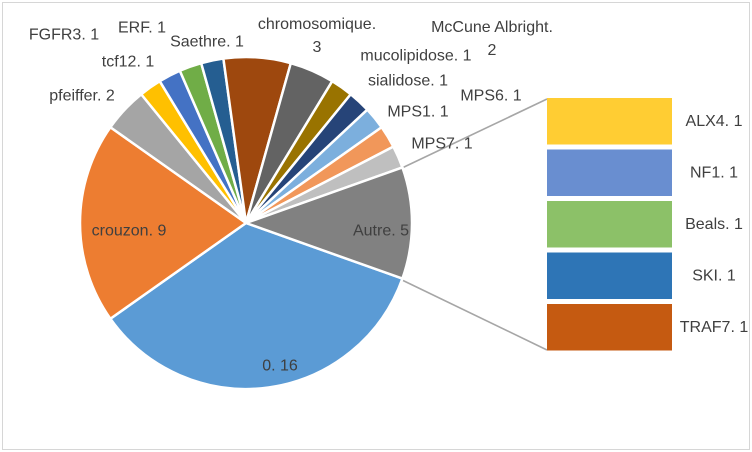 Image resolution: width=752 pixels, height=452 pixels. Describe the element at coordinates (609, 276) in the screenshot. I see `bar-segment-ski` at that location.